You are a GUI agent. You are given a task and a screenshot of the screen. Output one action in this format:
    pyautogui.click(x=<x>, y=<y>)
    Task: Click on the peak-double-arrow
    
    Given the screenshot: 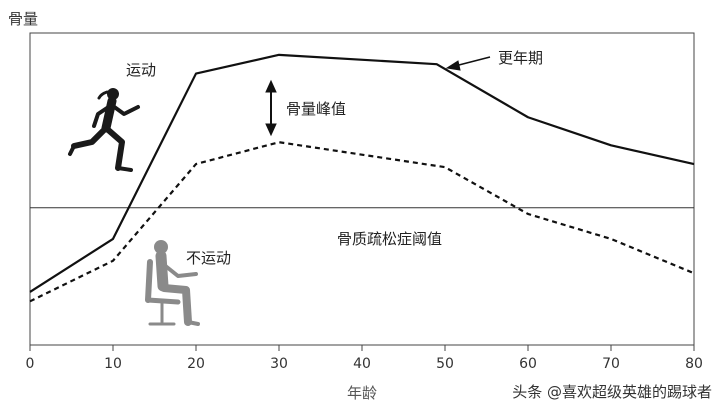 What is the action you would take?
    pyautogui.click(x=271, y=108)
    